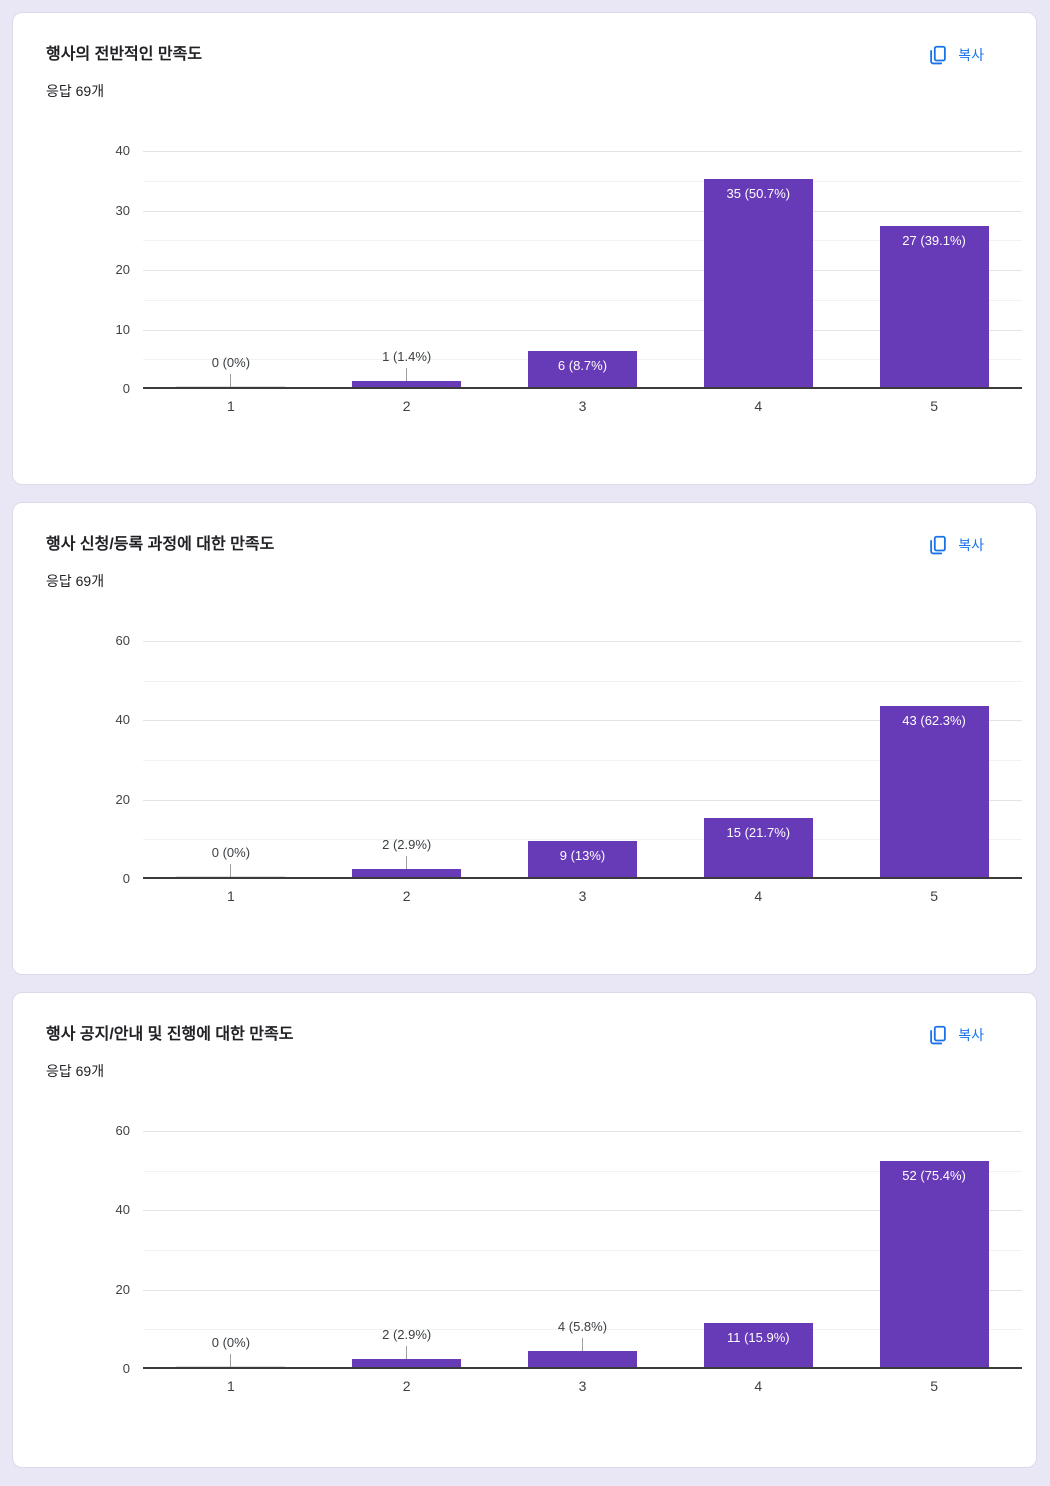 The width and height of the screenshot is (1050, 1486). I want to click on bar-value-label: 4 (5.8%), so click(582, 1327).